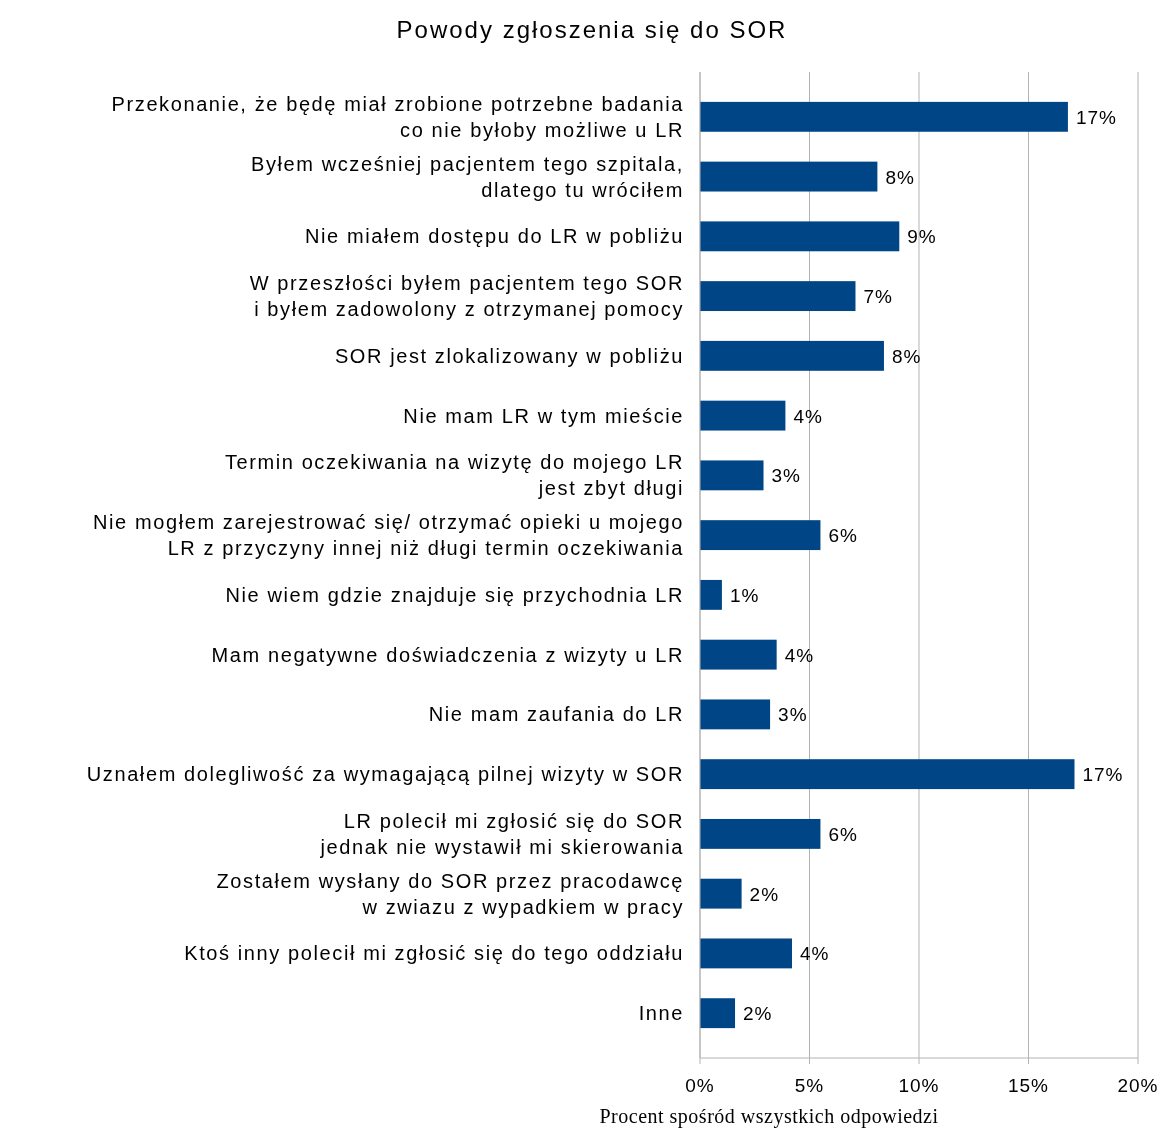  Describe the element at coordinates (450, 893) in the screenshot. I see `y-tick-label: Zostałem wysłany do SOR przez pracodawcę w zwiazu z wypadkiem w pracy` at that location.